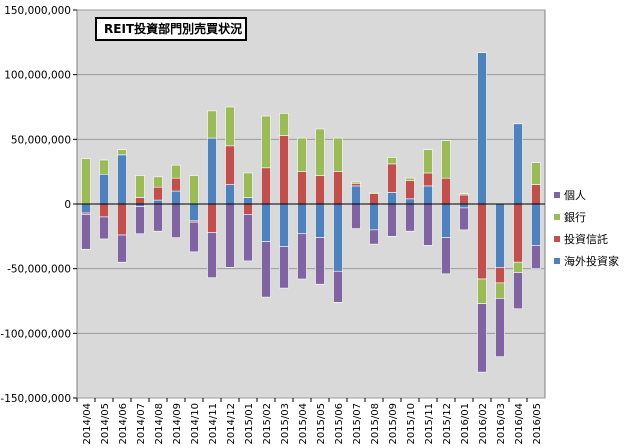 The width and height of the screenshot is (630, 448). I want to click on x-tick-label: 2016/05, so click(537, 424).